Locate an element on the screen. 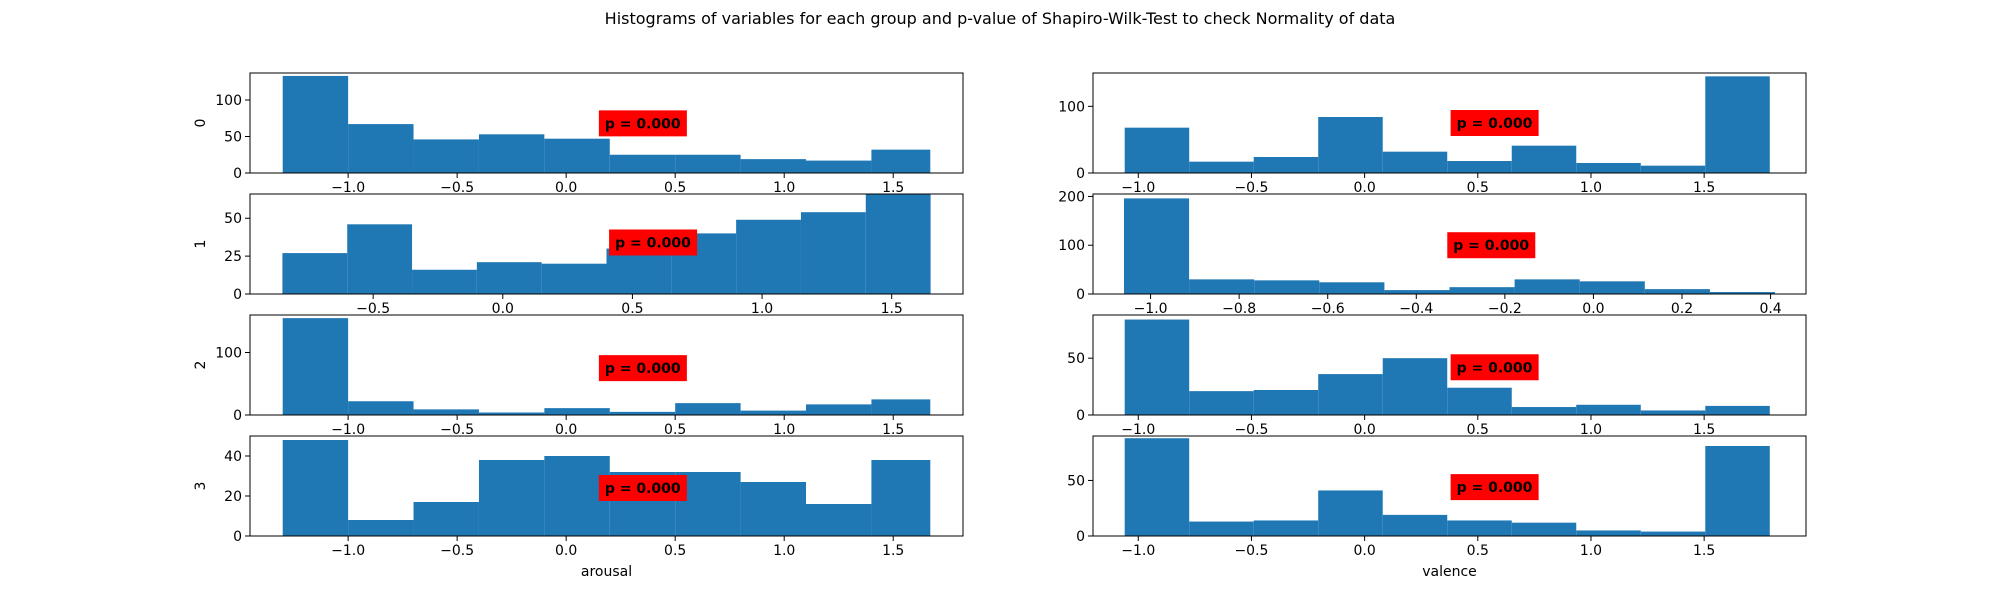 Image resolution: width=2000 pixels, height=600 pixels. group-label: 0 is located at coordinates (201, 123).